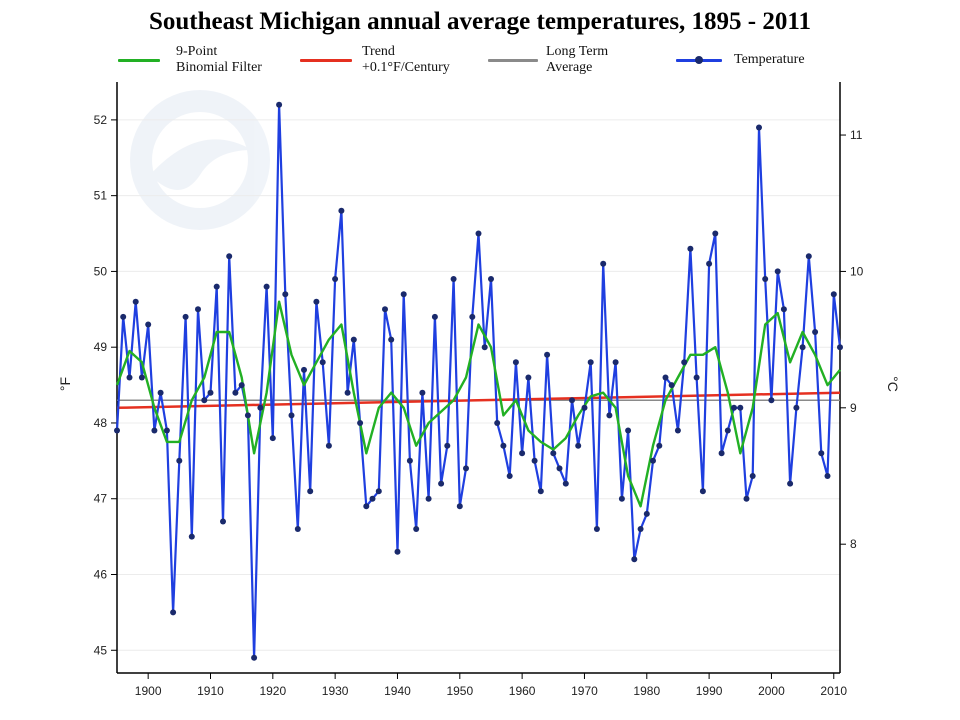 The width and height of the screenshot is (960, 720). What do you see at coordinates (852, 339) in the screenshot?
I see `y-ticks-celsius: 8 9 10 11` at bounding box center [852, 339].